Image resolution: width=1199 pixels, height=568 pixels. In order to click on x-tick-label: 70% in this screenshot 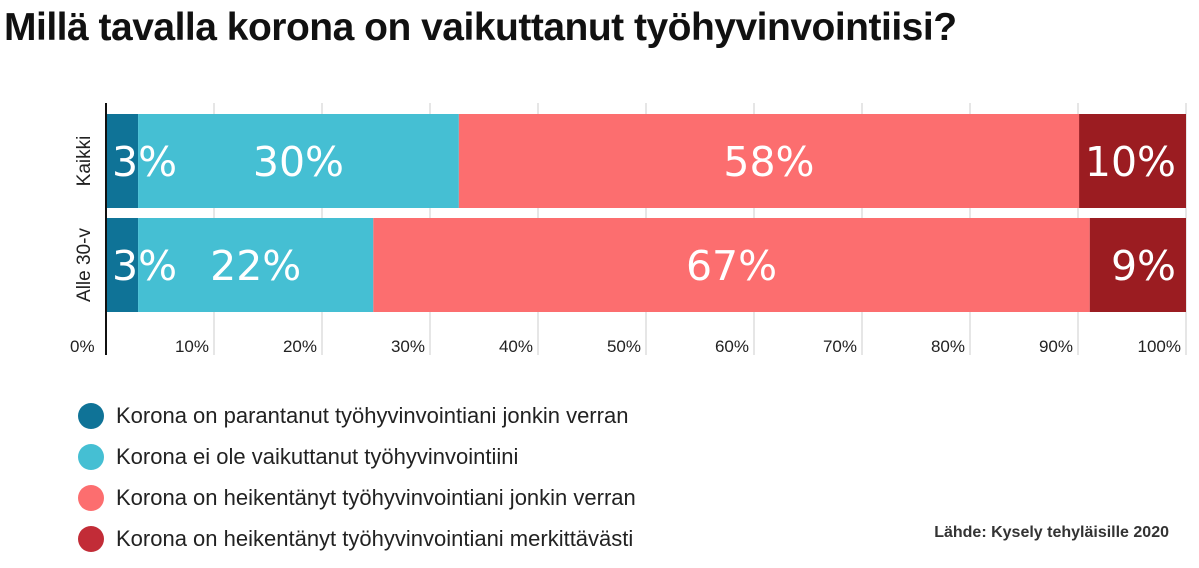, I will do `click(840, 346)`.